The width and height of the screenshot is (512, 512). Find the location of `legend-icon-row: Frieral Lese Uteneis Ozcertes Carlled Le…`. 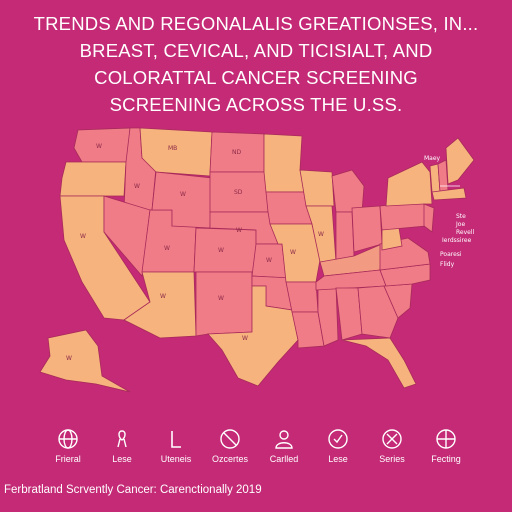

legend-icon-row: Frieral Lese Uteneis Ozcertes Carlled Le… is located at coordinates (257, 446).